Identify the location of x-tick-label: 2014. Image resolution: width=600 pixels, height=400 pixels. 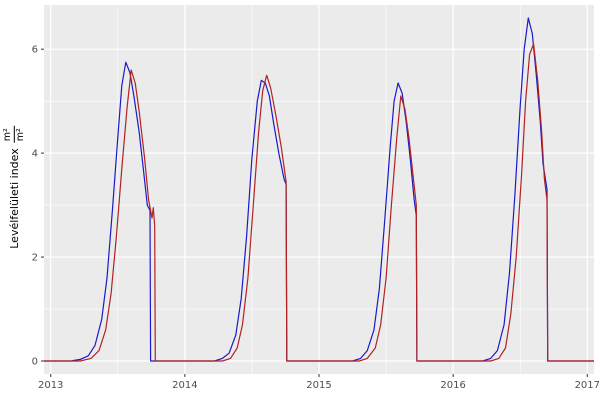
(184, 385).